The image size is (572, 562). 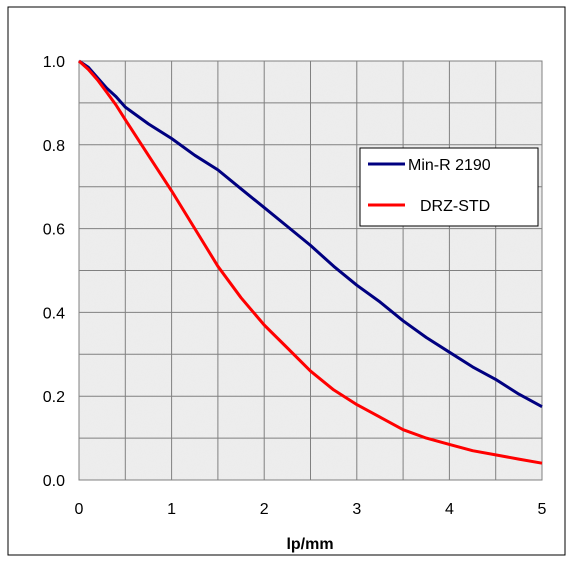 I want to click on x-axis-ticks: 0 1 2 3 4 5, so click(x=311, y=509).